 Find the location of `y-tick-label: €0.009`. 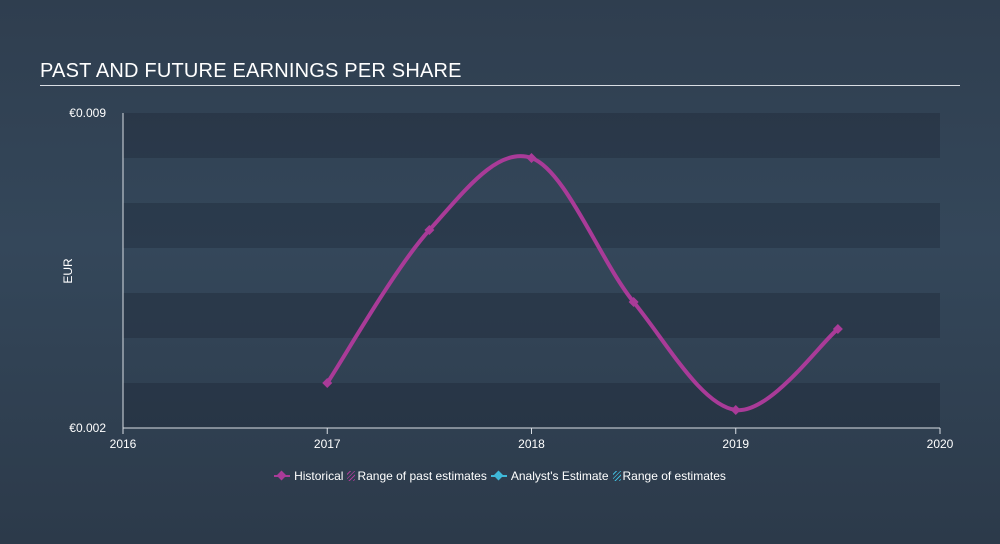

y-tick-label: €0.009 is located at coordinates (87, 113).